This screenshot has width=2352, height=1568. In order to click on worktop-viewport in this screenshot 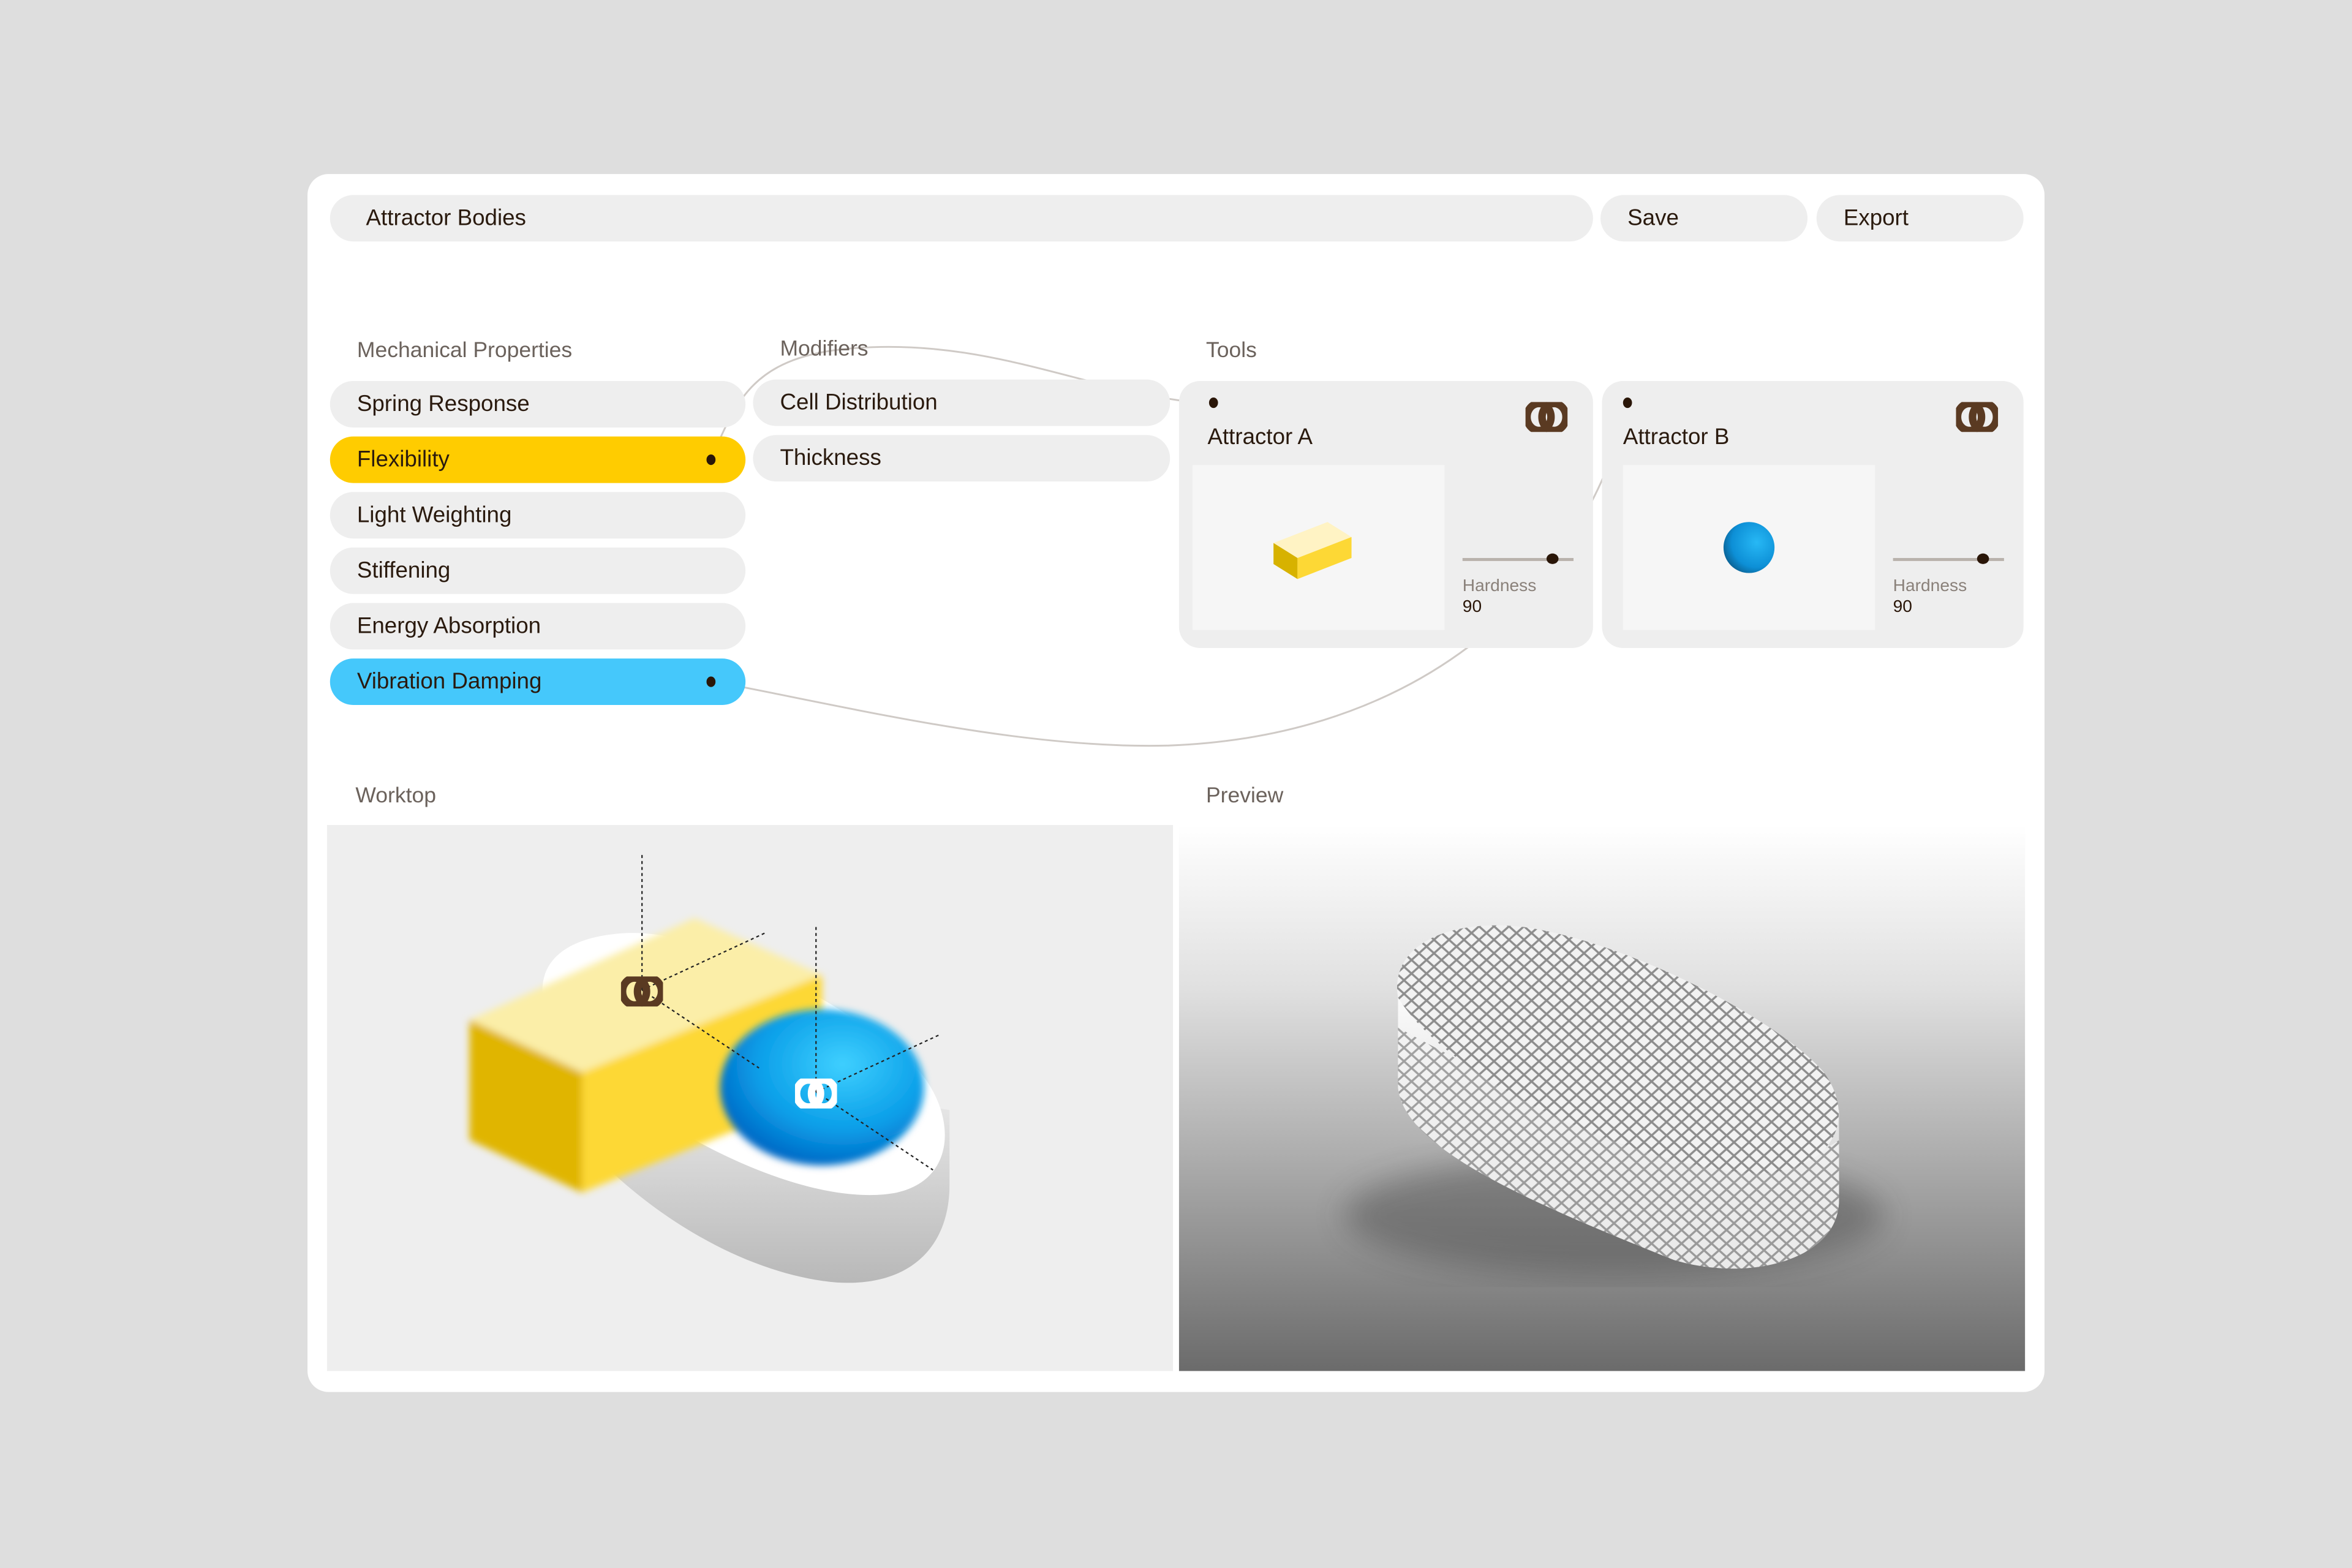, I will do `click(750, 1097)`.